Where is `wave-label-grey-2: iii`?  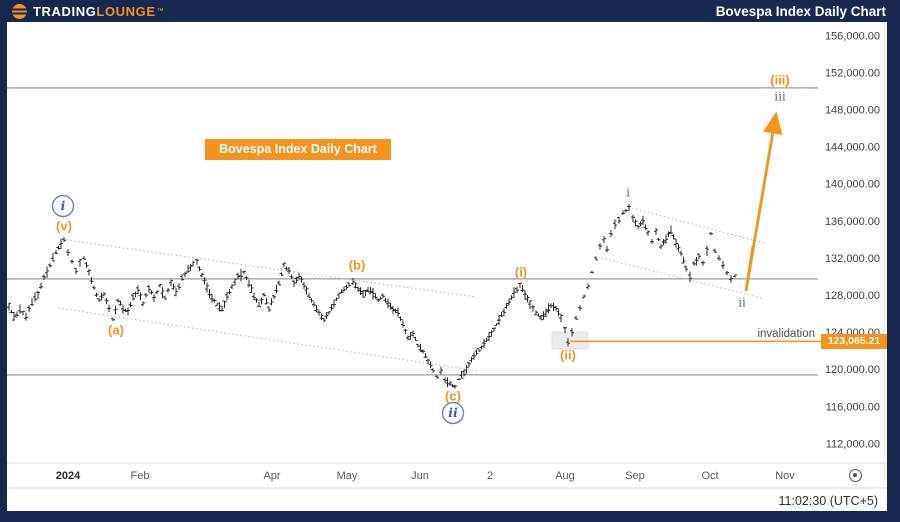 wave-label-grey-2: iii is located at coordinates (780, 97).